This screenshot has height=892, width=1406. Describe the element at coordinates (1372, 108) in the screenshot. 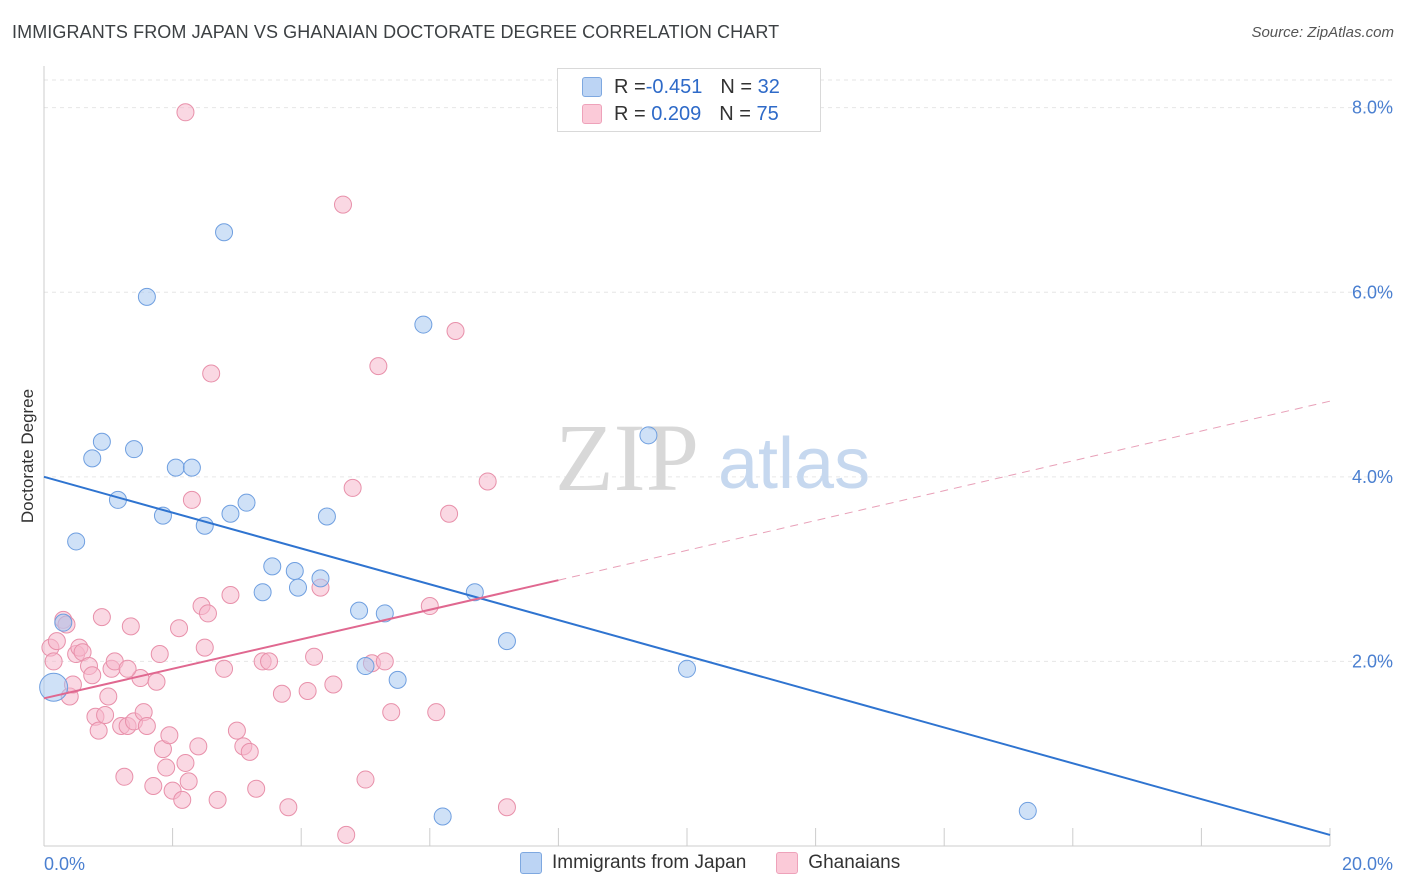

I see `y-tick-label: 8.0%` at that location.